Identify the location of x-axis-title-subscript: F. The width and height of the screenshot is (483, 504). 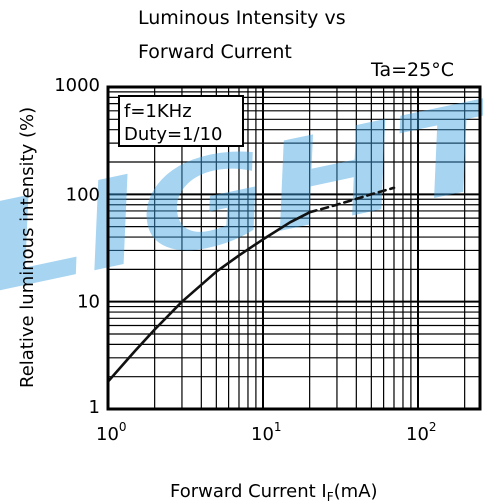
(330, 497).